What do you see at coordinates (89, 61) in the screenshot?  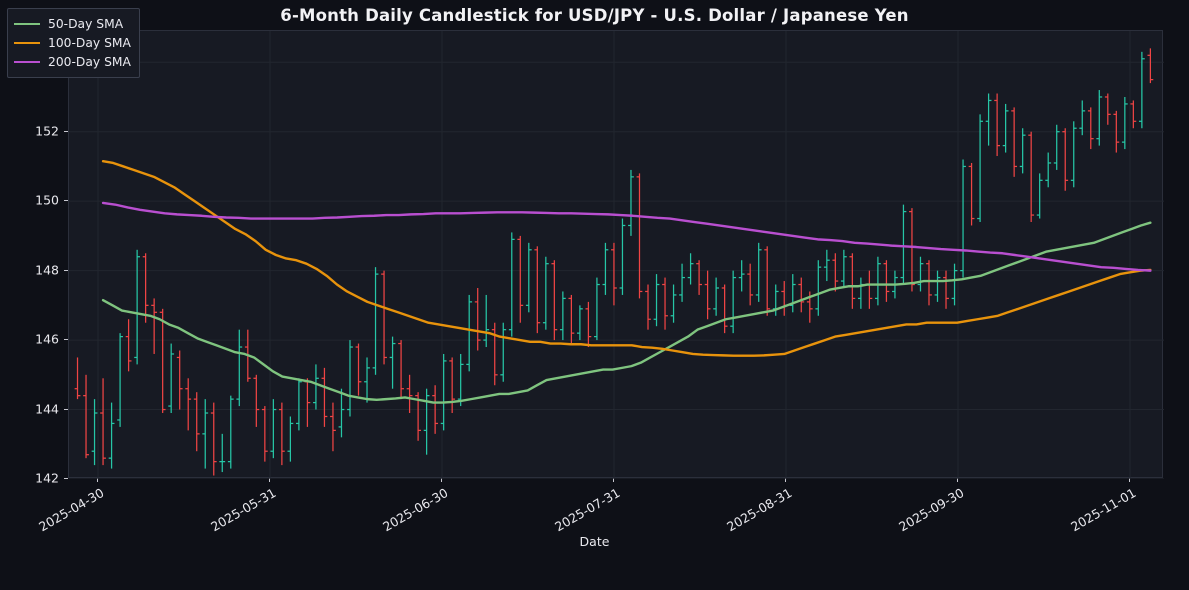 I see `legend-label: 200-Day SMA` at bounding box center [89, 61].